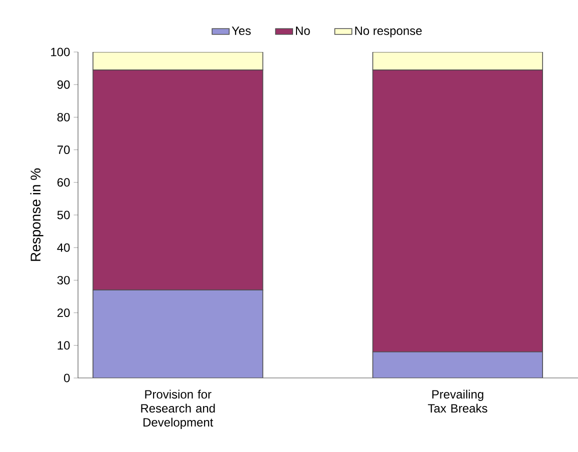 This screenshot has height=452, width=578. What do you see at coordinates (241, 30) in the screenshot?
I see `legend-label: Yes` at bounding box center [241, 30].